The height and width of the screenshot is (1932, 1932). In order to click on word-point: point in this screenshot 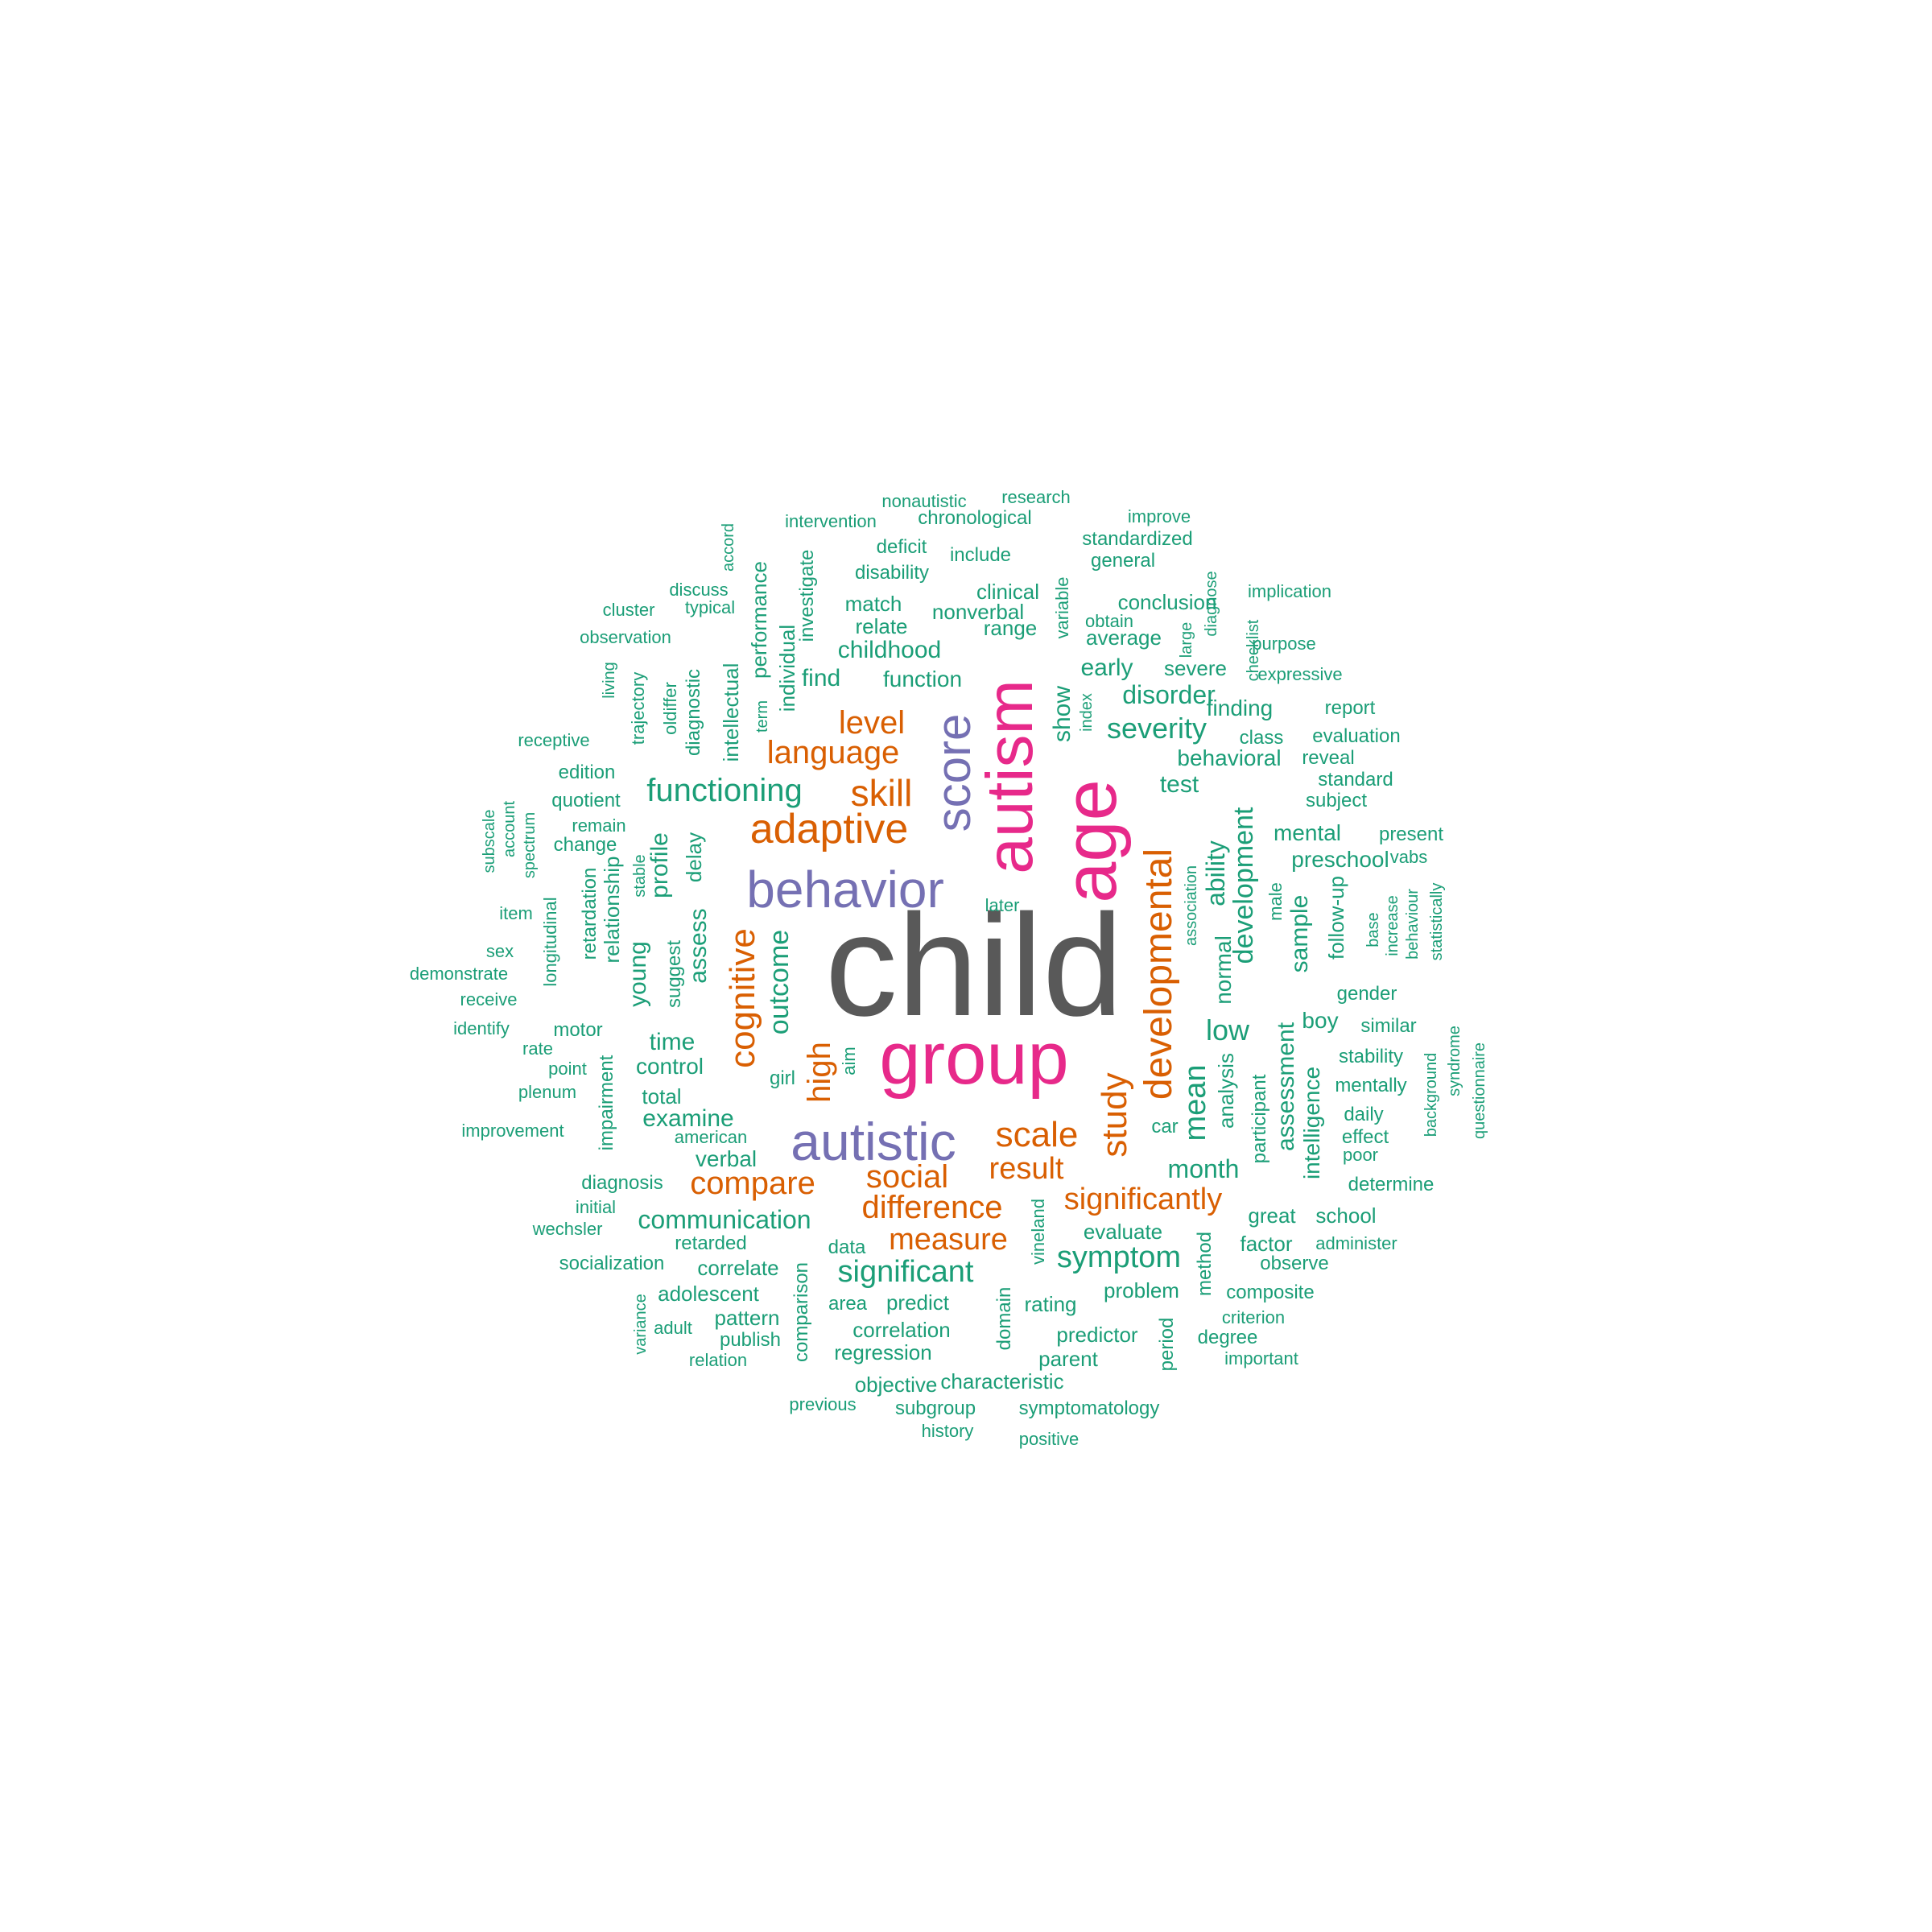, I will do `click(567, 1069)`.